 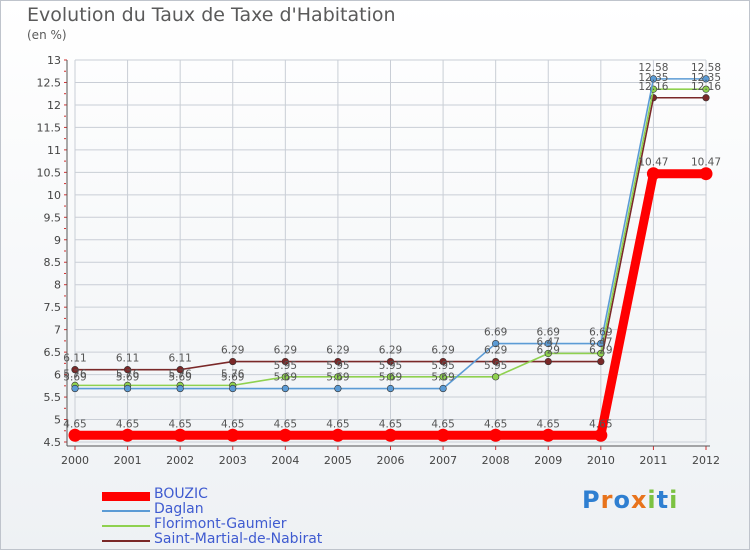 What do you see at coordinates (285, 460) in the screenshot?
I see `x-tick-label: 2004` at bounding box center [285, 460].